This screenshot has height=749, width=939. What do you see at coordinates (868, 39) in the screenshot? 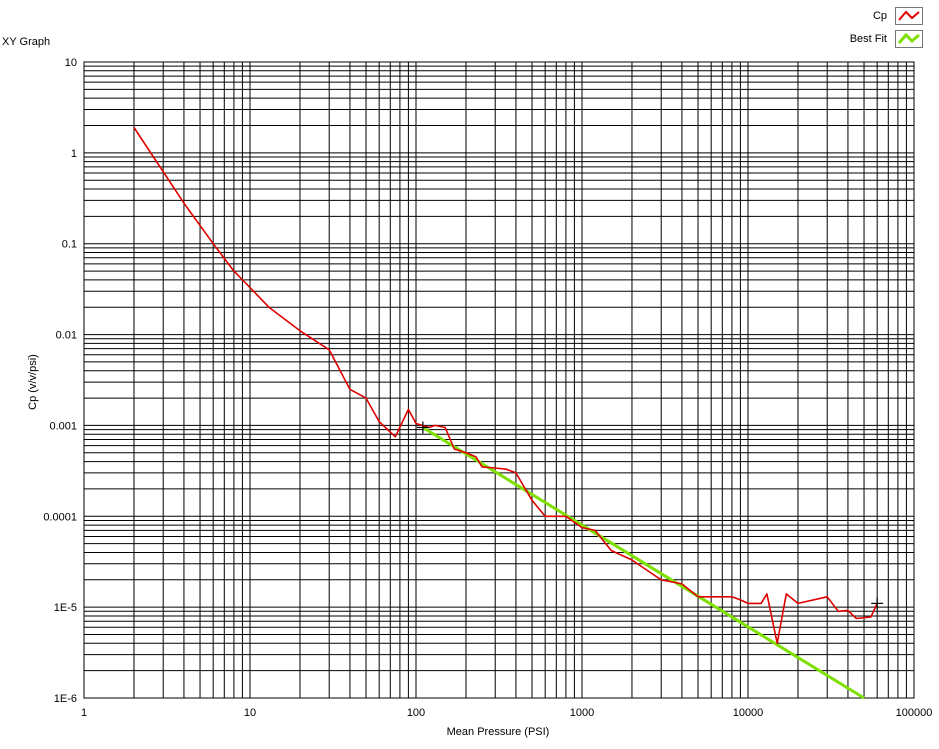
I see `legend-label-best-fit: Best Fit` at bounding box center [868, 39].